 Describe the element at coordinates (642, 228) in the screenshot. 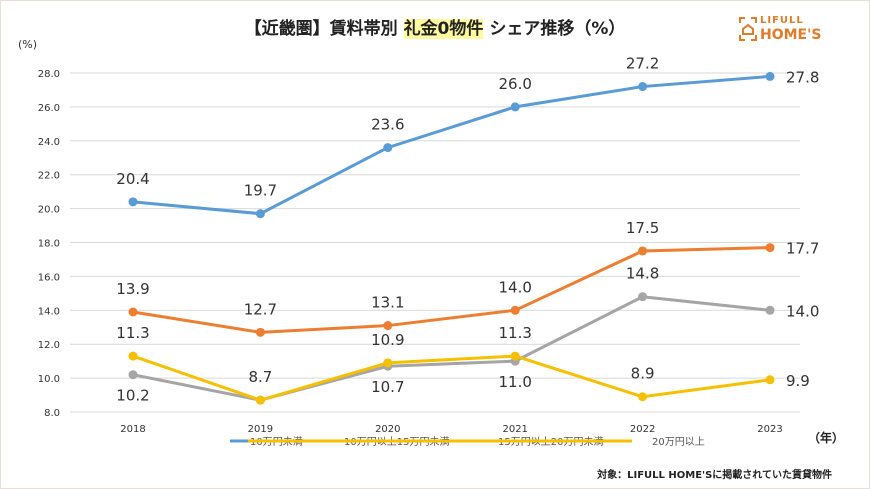

I see `data-label: 17.5` at that location.